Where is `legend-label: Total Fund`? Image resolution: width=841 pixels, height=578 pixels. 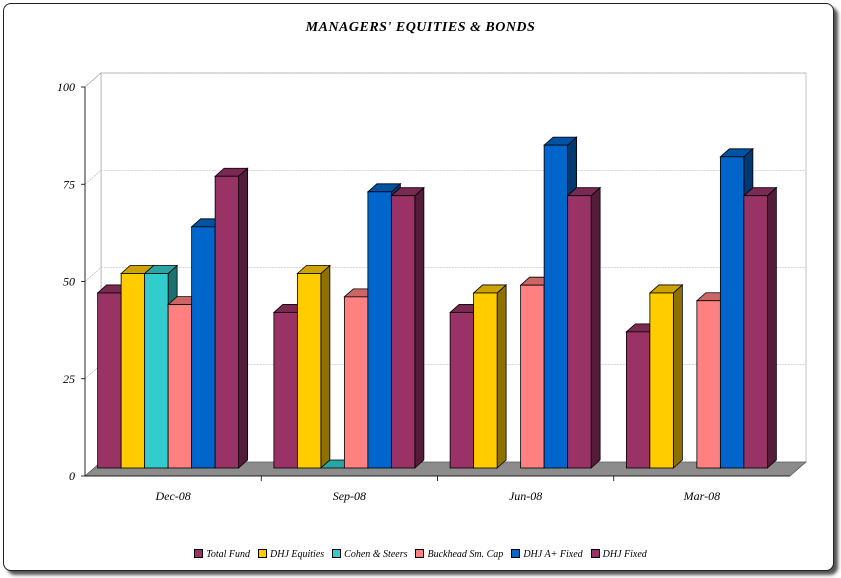
legend-label: Total Fund is located at coordinates (228, 554).